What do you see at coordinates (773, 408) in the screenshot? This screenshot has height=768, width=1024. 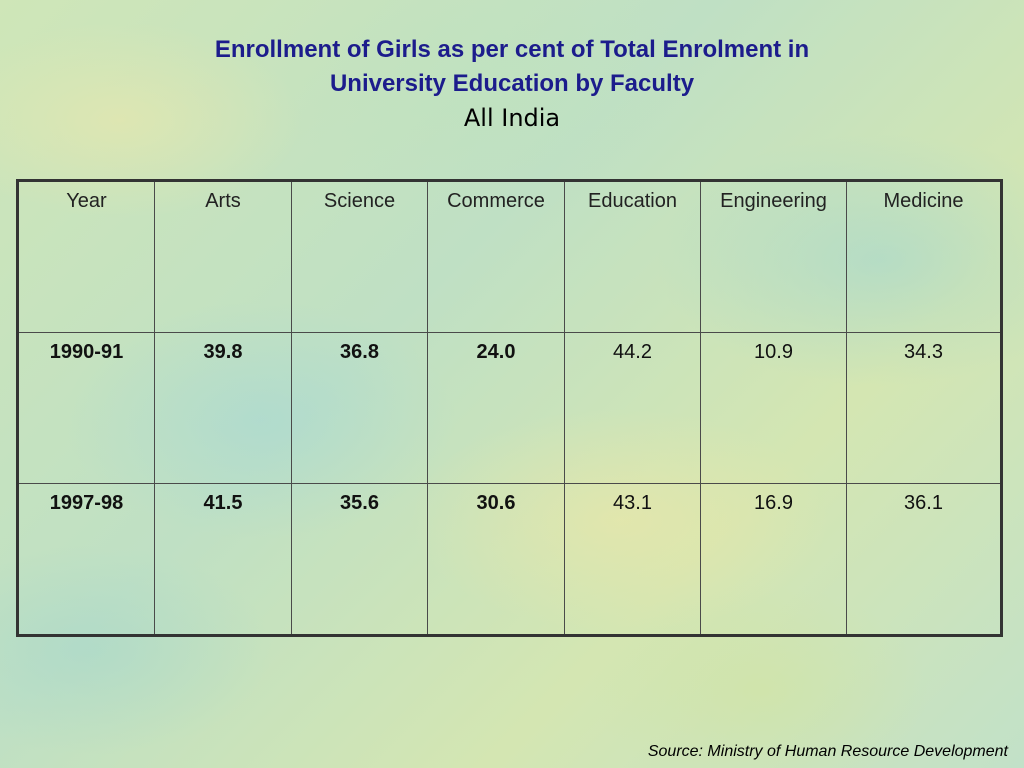 I see `cell-engineering: 10.9` at bounding box center [773, 408].